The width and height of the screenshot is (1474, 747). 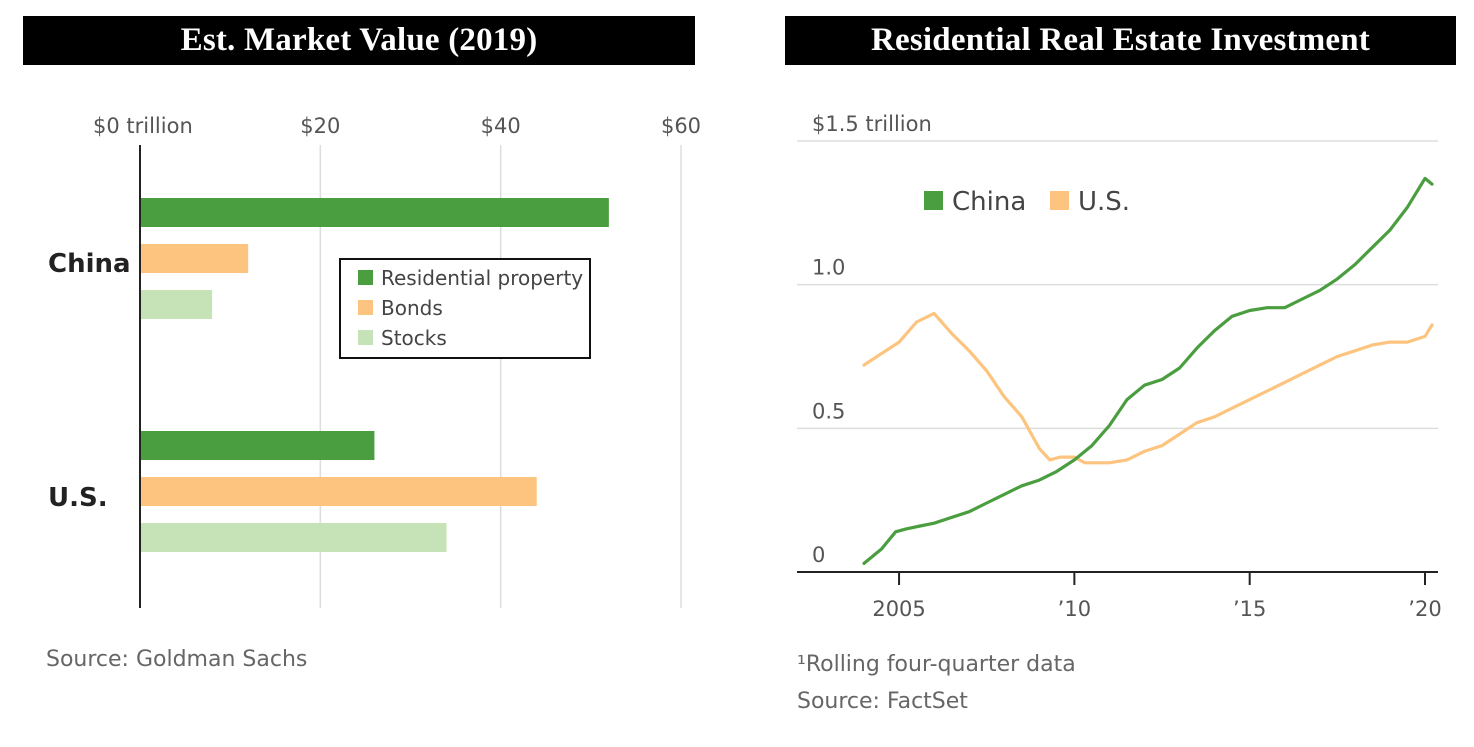 What do you see at coordinates (1027, 202) in the screenshot?
I see `line-chart-legend: China U.S.` at bounding box center [1027, 202].